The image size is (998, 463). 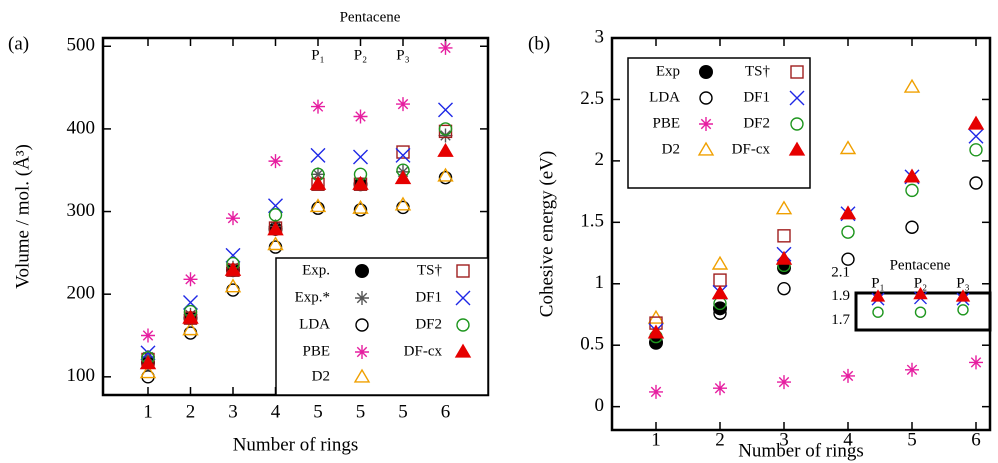 What do you see at coordinates (600, 282) in the screenshot?
I see `y-tick-label: 1` at bounding box center [600, 282].